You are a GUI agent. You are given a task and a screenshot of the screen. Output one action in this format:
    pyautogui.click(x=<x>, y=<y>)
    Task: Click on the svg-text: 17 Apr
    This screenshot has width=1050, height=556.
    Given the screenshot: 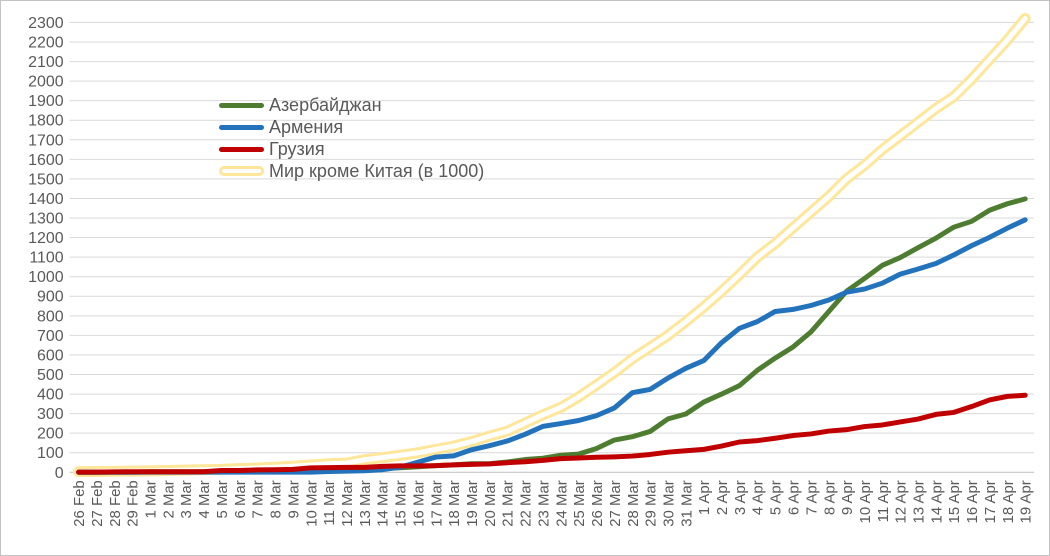 What is the action you would take?
    pyautogui.click(x=990, y=501)
    